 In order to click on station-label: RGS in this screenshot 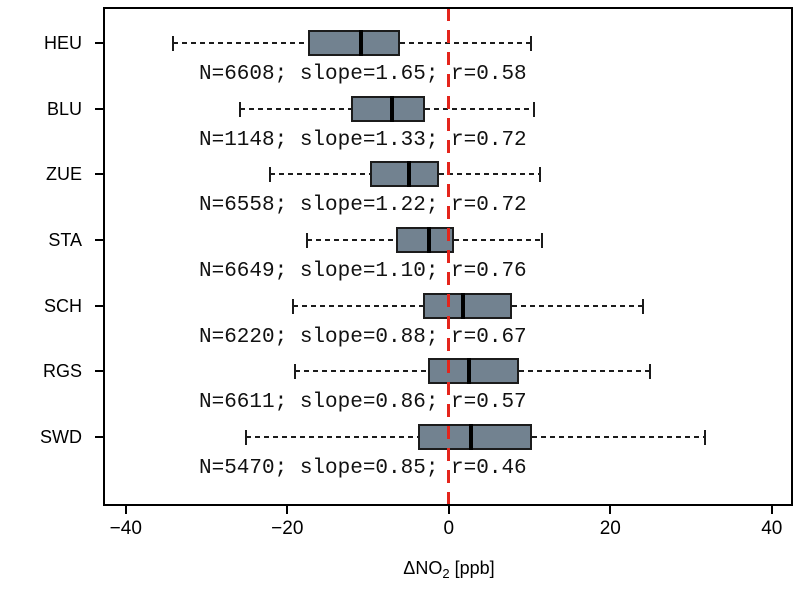, I will do `click(62, 371)`.